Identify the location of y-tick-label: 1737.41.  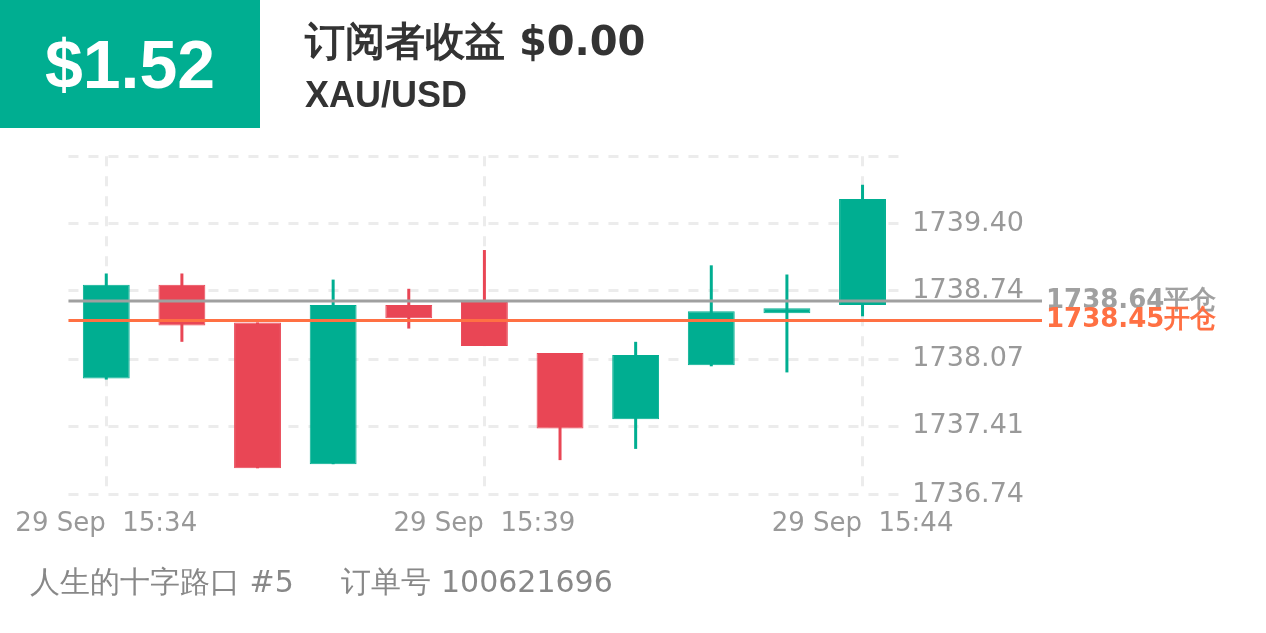
(968, 424).